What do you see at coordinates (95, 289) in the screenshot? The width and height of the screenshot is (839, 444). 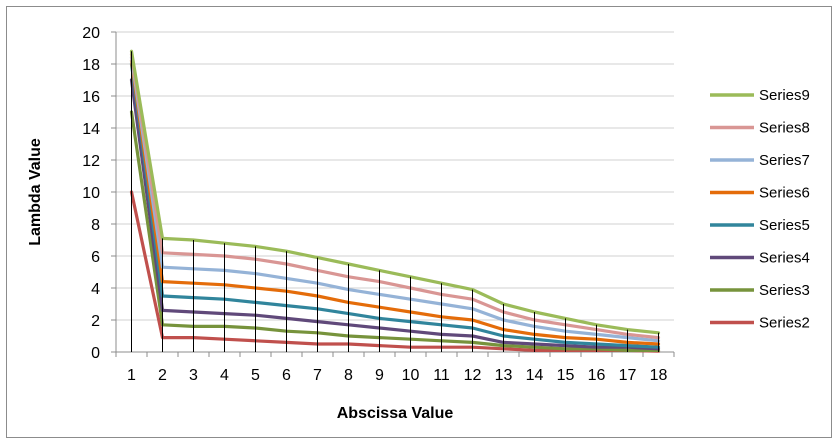 I see `y-tick-label: 4` at bounding box center [95, 289].